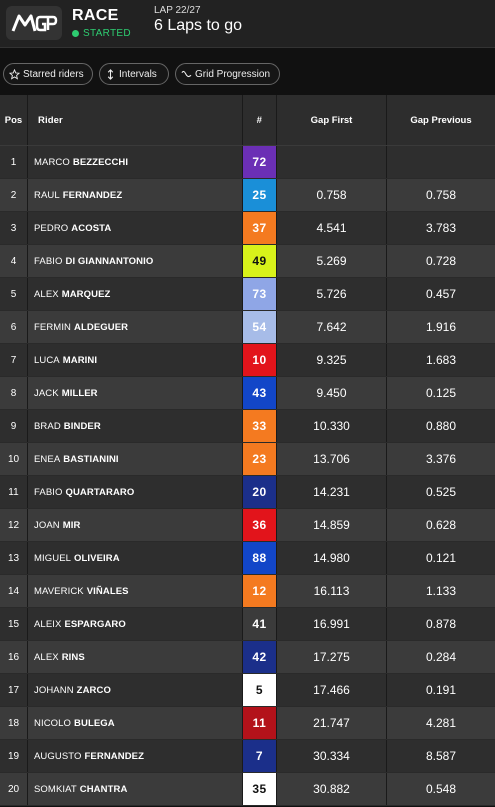  I want to click on rider-name: FABIO DI GIANNANTONIO, so click(135, 261).